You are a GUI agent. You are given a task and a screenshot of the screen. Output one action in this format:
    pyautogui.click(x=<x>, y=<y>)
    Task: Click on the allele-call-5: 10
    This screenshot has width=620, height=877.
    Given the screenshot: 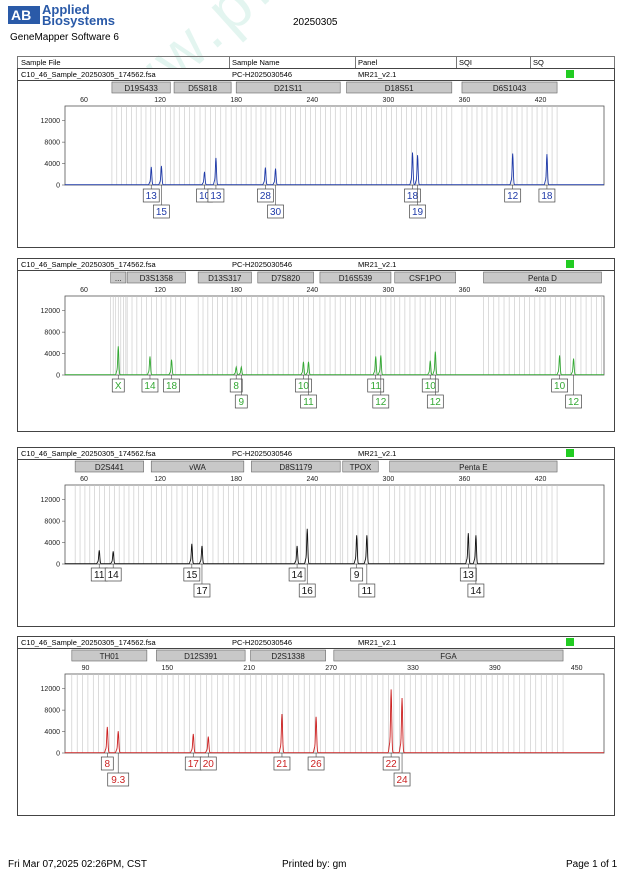 What is the action you would take?
    pyautogui.click(x=303, y=384)
    